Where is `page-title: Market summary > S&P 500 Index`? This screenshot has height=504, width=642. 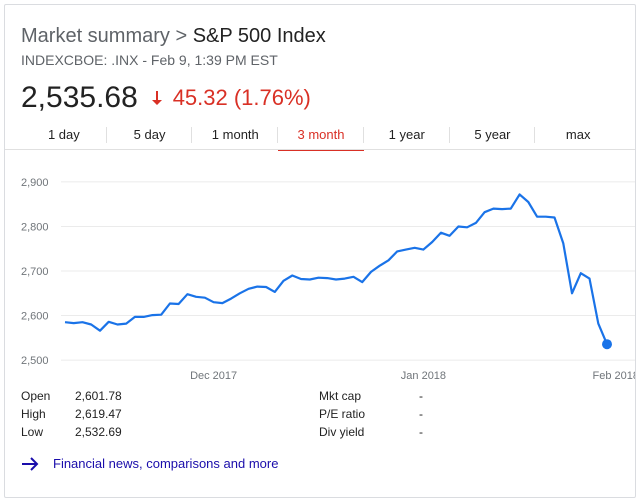
page-title: Market summary > S&P 500 Index is located at coordinates (173, 36).